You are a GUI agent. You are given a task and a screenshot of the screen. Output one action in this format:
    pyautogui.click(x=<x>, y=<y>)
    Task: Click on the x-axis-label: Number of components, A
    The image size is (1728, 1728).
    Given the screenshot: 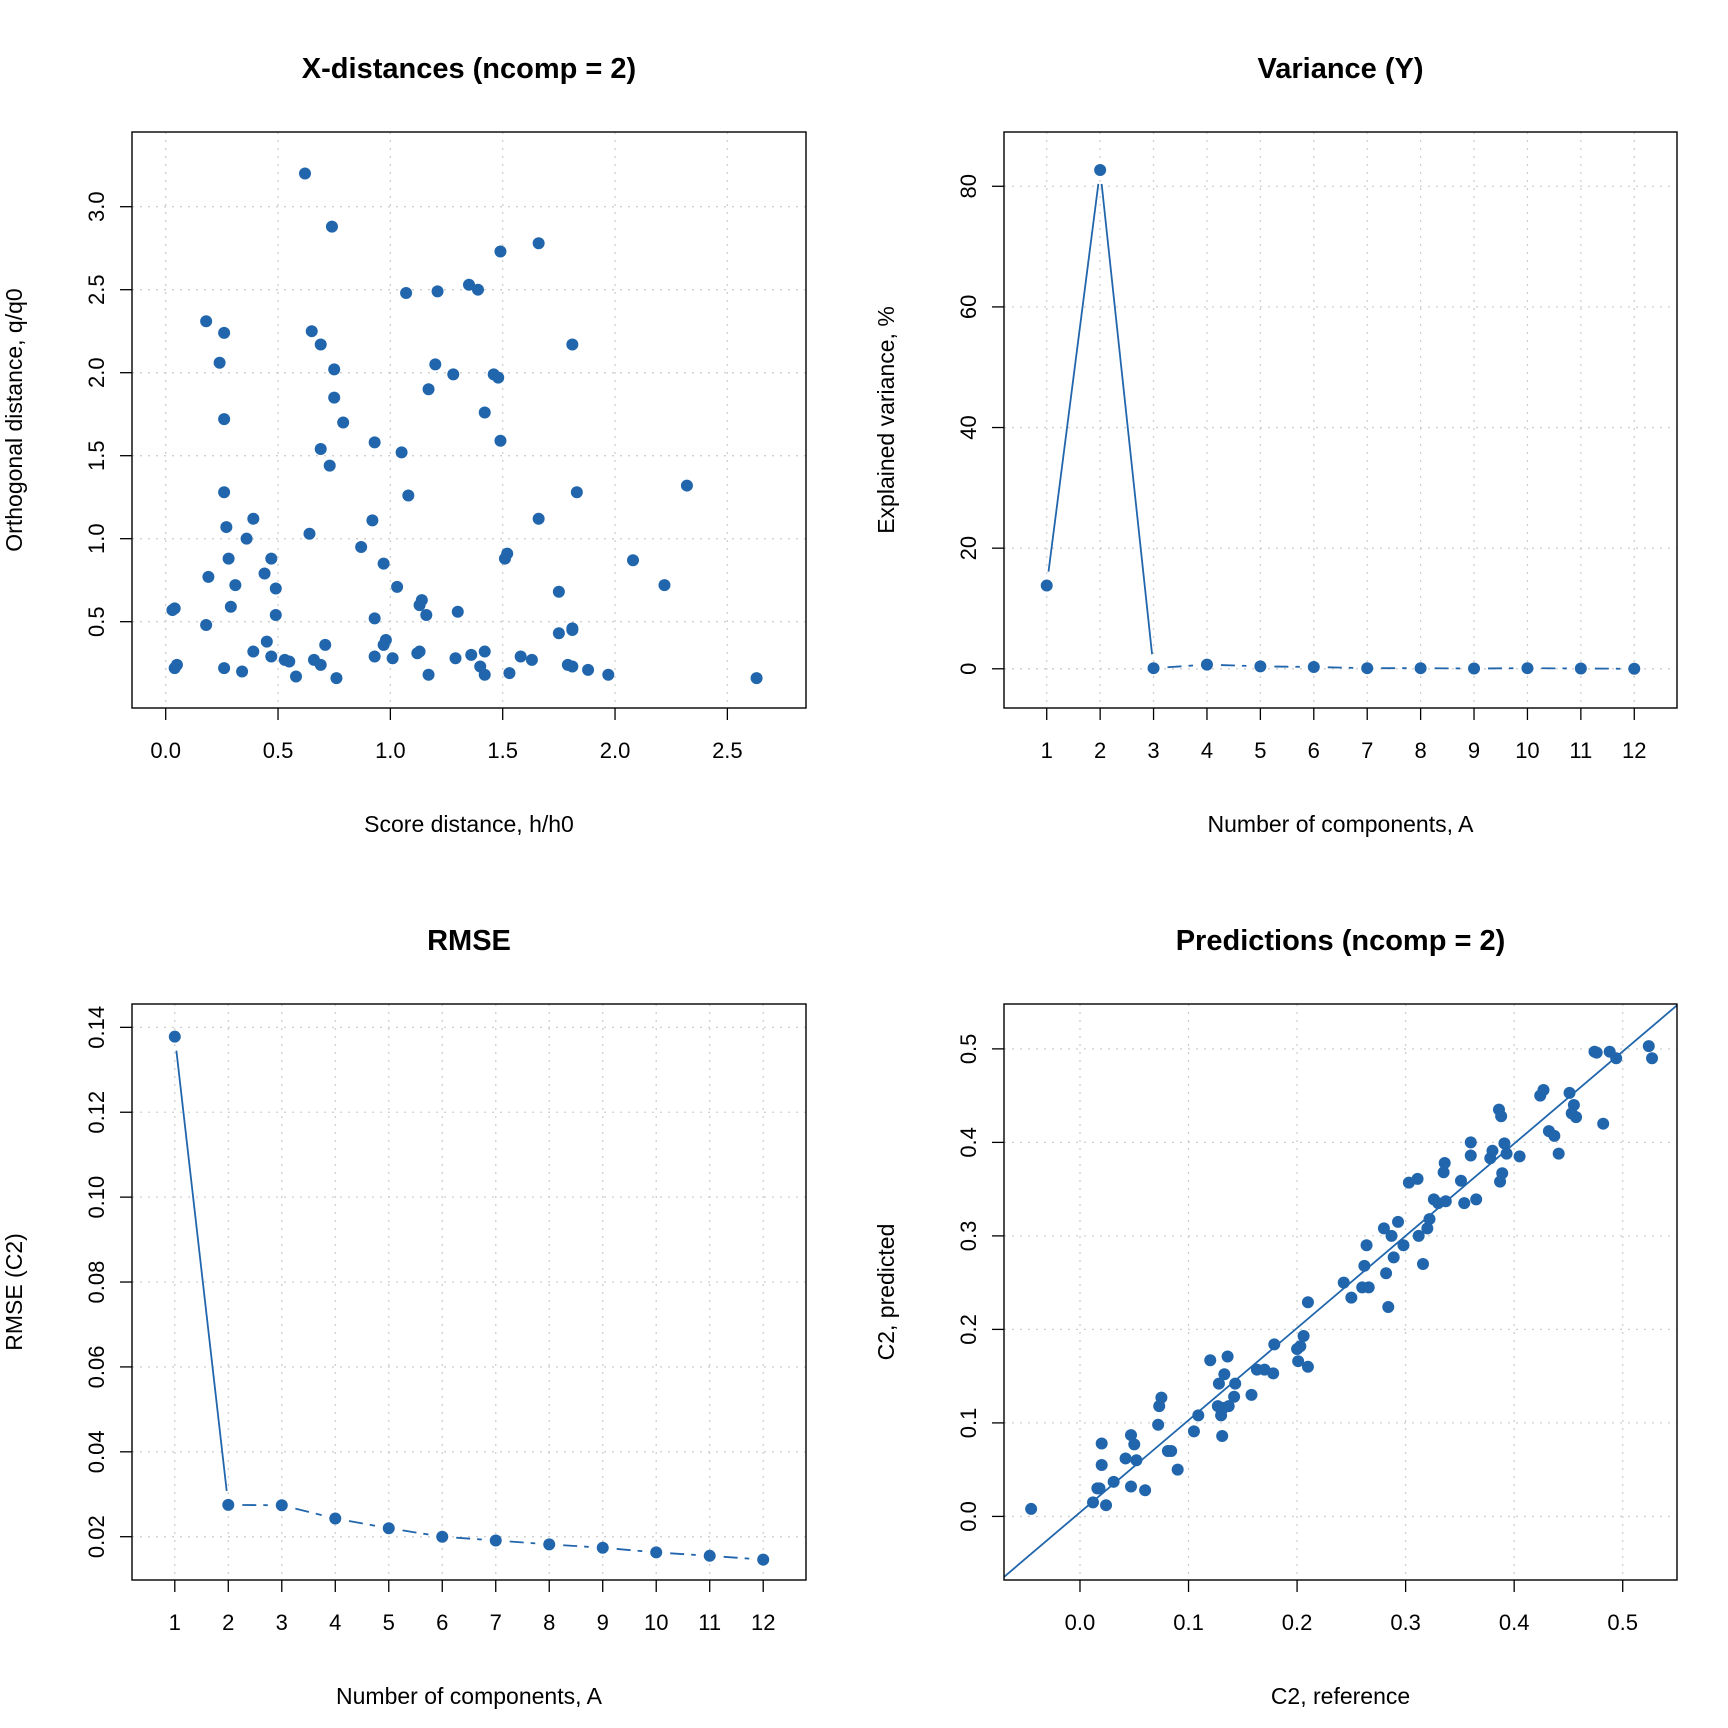 What is the action you would take?
    pyautogui.click(x=1341, y=824)
    